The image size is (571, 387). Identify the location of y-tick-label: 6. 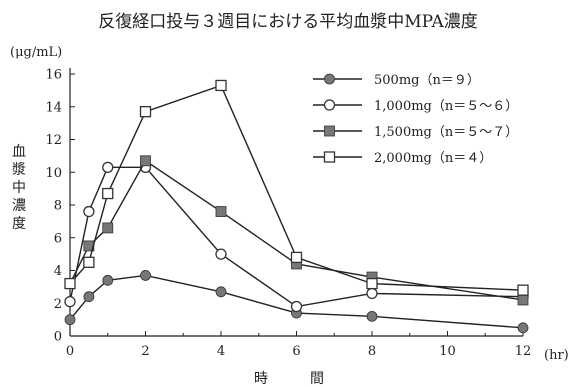
(58, 238).